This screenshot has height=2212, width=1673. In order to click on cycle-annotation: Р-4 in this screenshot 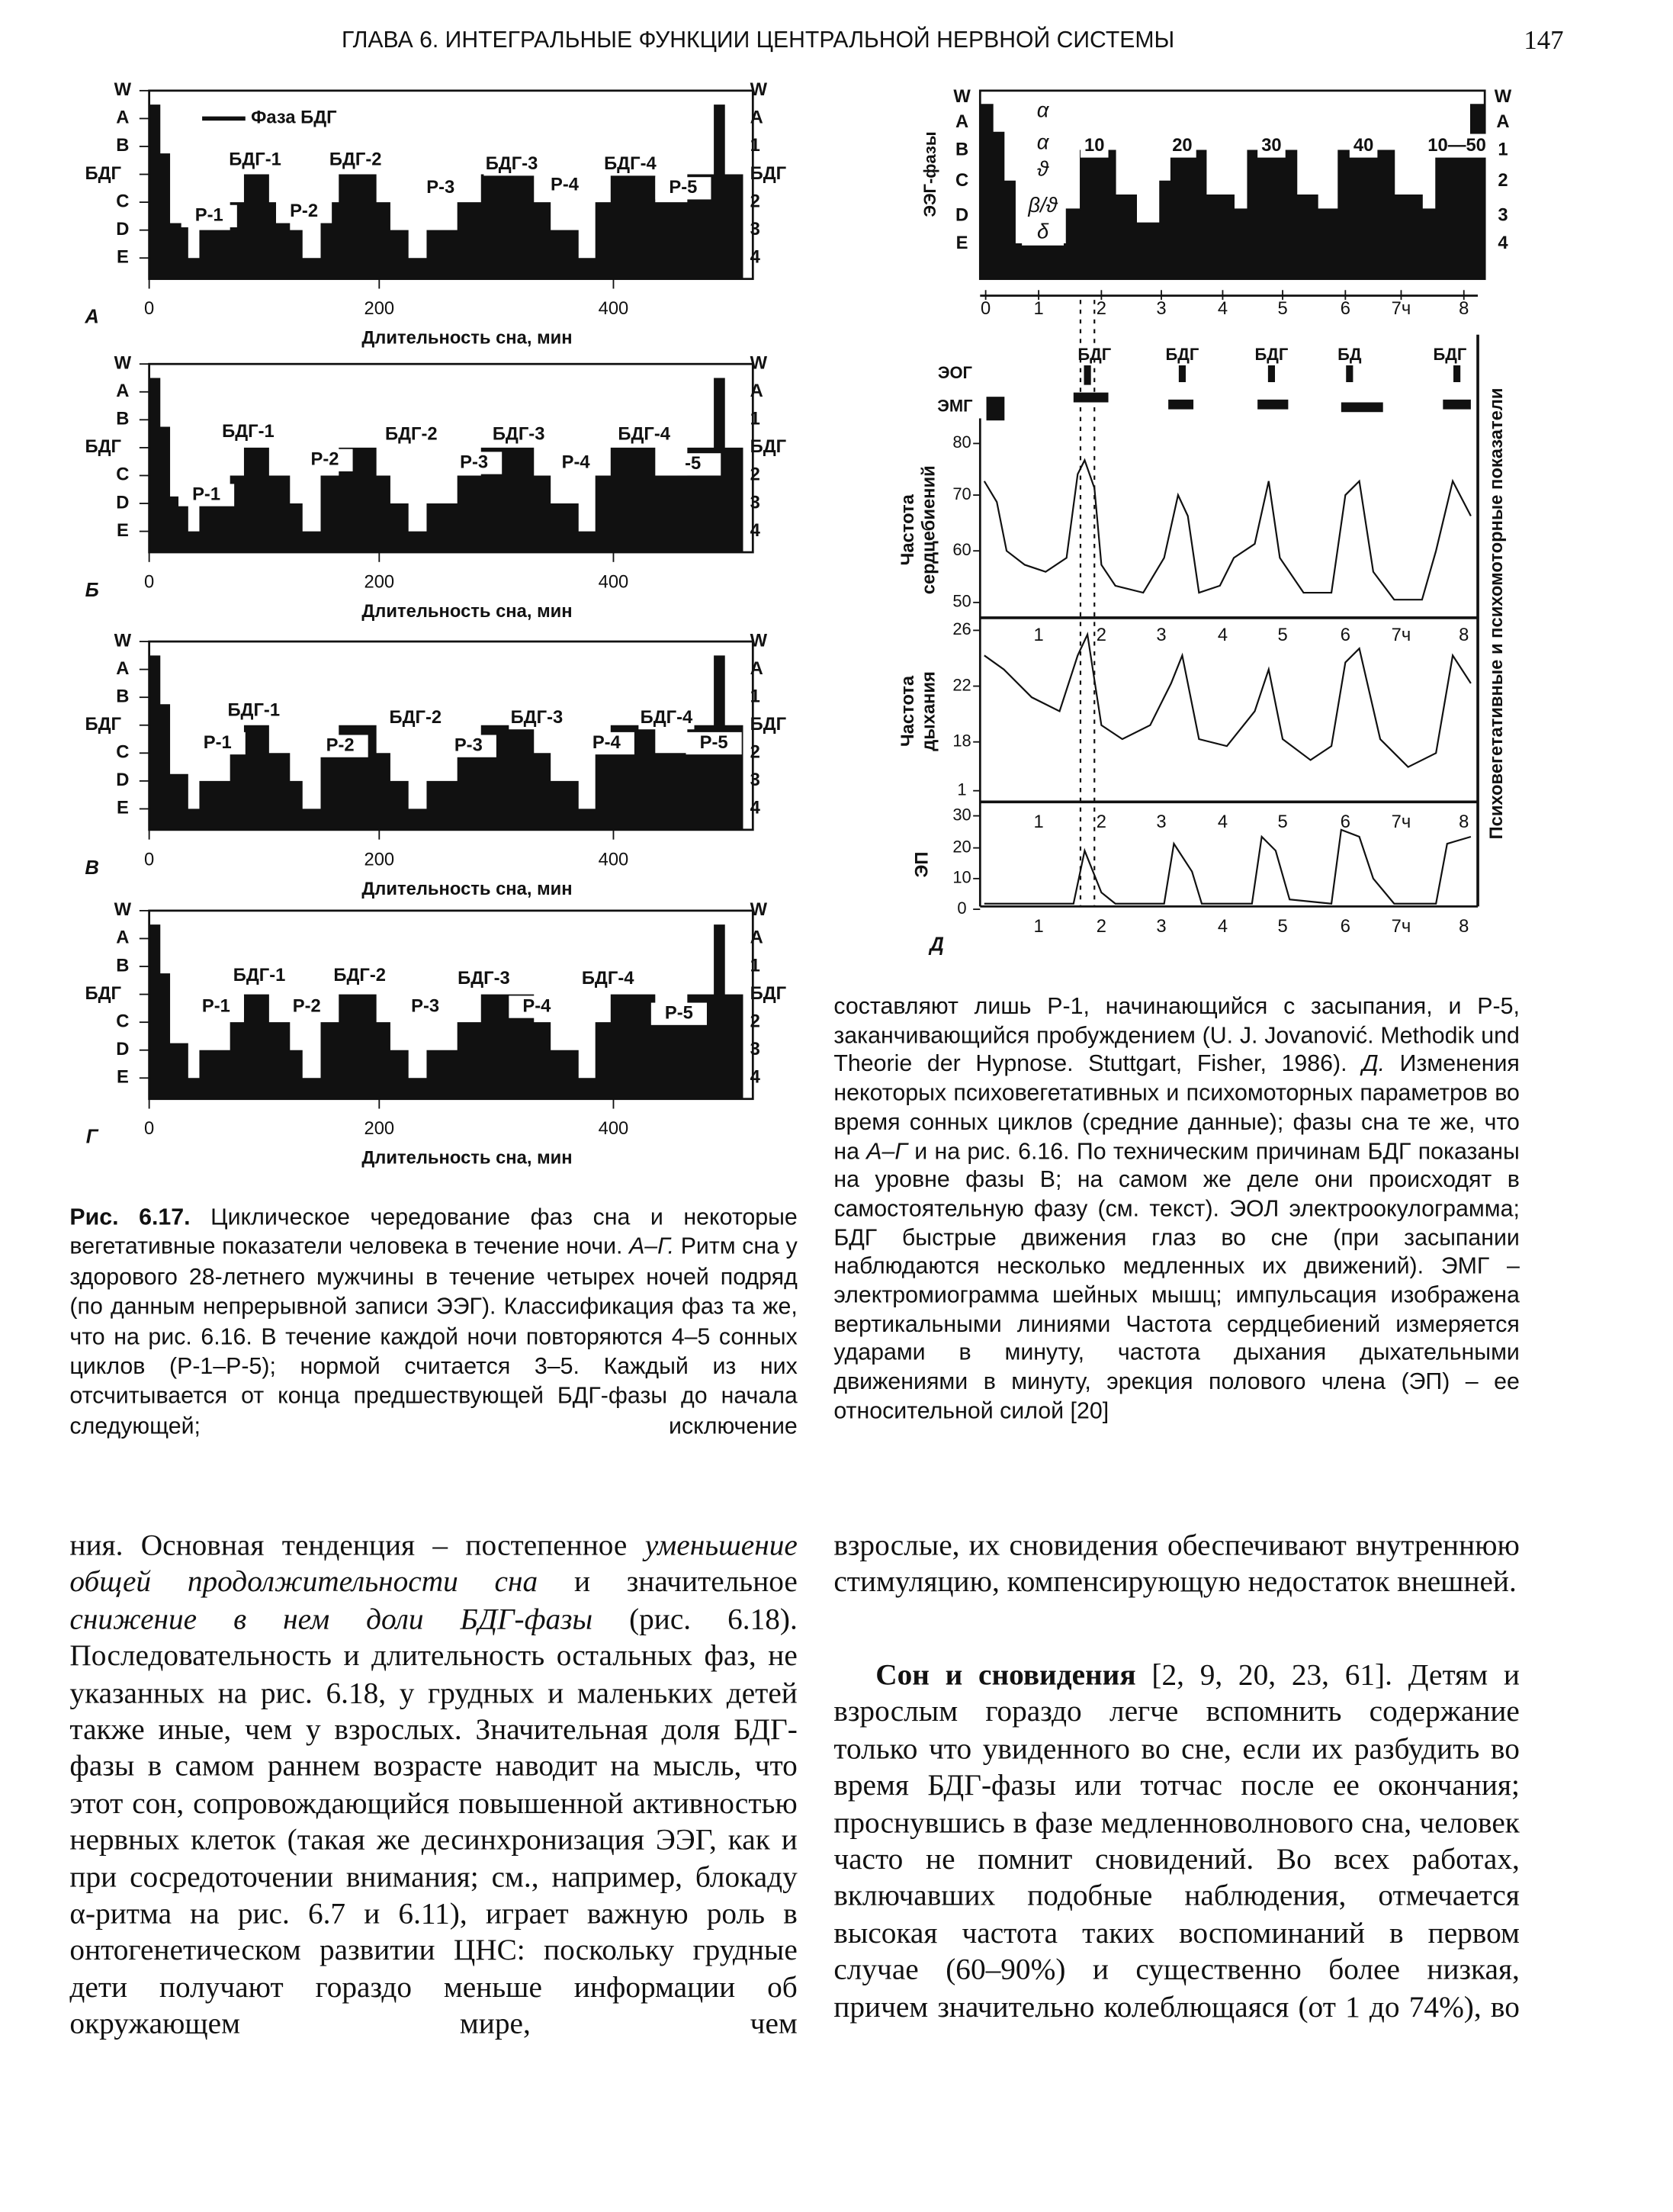, I will do `click(565, 184)`.